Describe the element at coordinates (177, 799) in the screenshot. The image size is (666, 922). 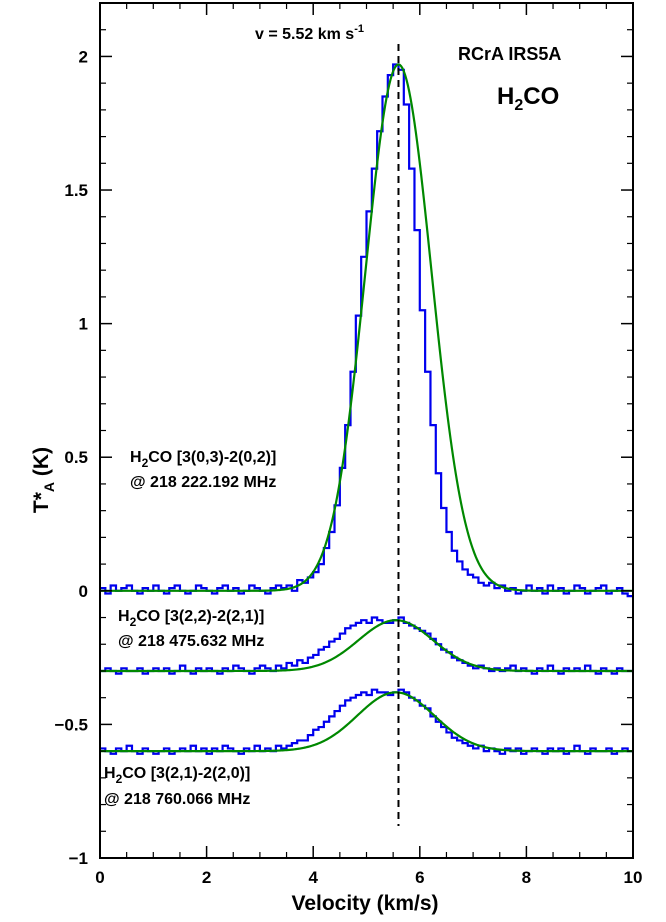
I see `line-label-3-freq: @ 218 760.066 MHz` at that location.